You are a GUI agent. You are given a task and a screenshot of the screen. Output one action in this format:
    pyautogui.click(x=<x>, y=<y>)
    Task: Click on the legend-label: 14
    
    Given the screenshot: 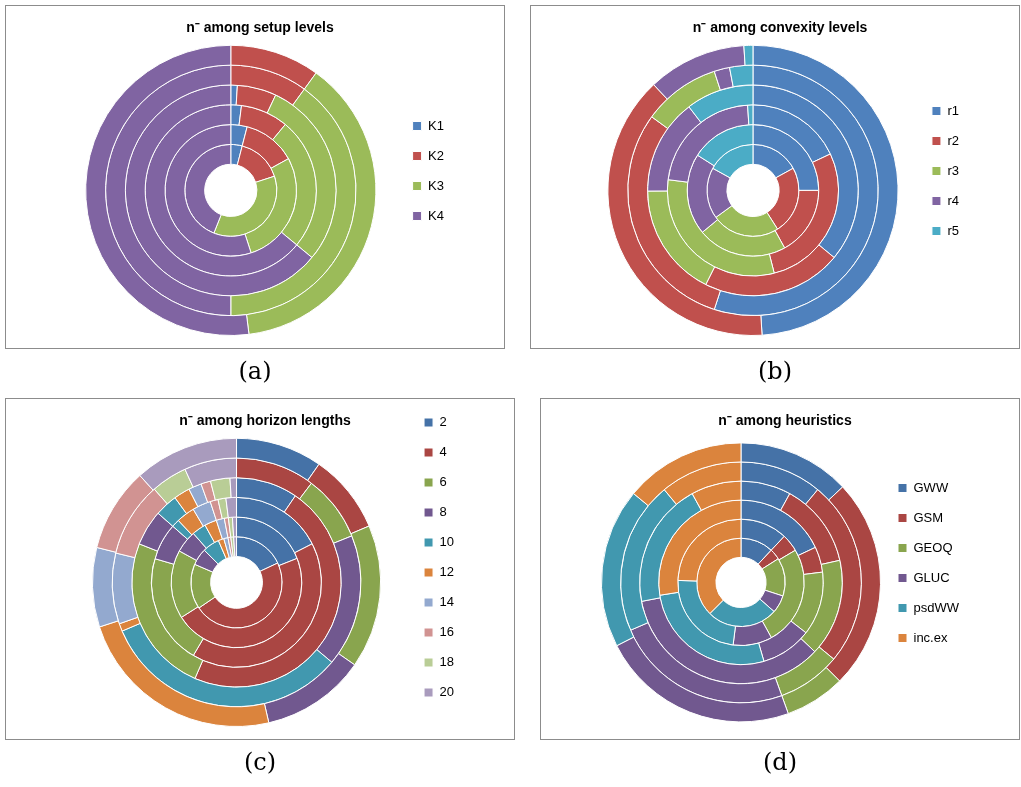 What is the action you would take?
    pyautogui.click(x=447, y=602)
    